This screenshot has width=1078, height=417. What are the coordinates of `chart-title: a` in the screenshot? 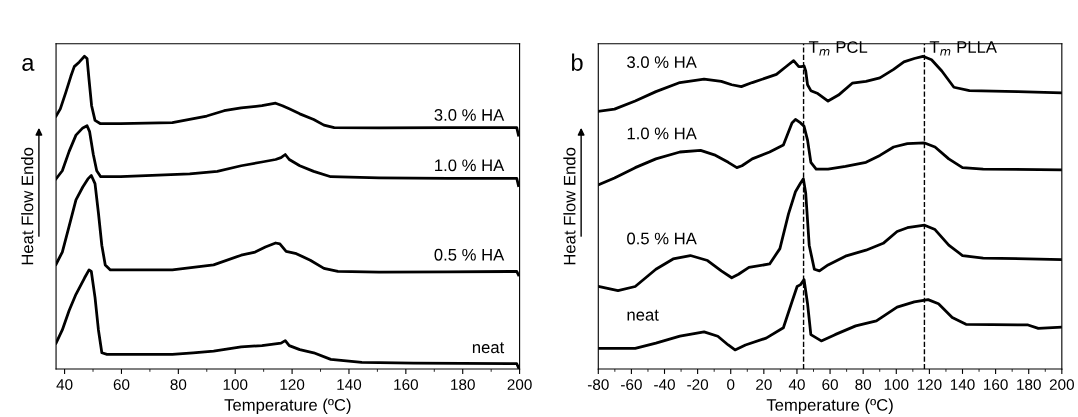 It's located at (28, 64).